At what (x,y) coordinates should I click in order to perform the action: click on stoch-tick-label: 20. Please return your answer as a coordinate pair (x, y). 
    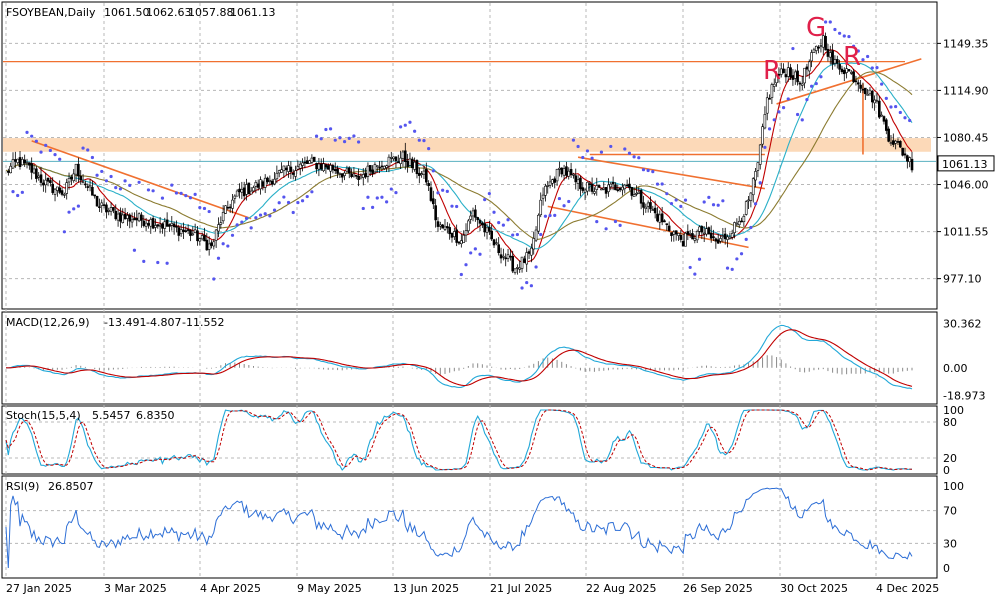
    Looking at the image, I should click on (950, 458).